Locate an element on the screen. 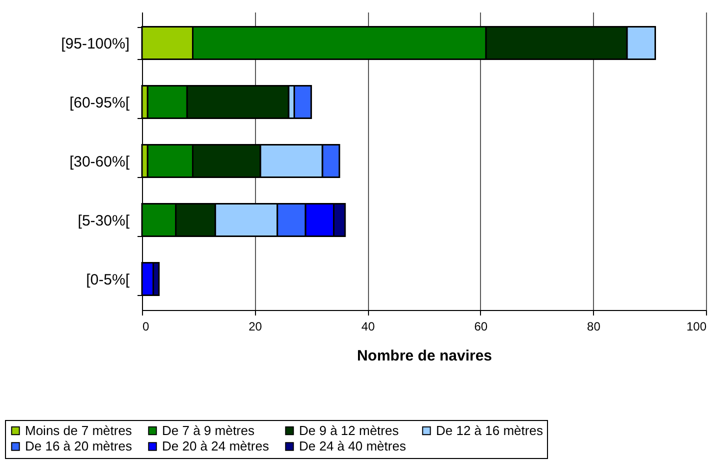 The image size is (718, 471). legend-label: De 12 à 16 mètres is located at coordinates (490, 430).